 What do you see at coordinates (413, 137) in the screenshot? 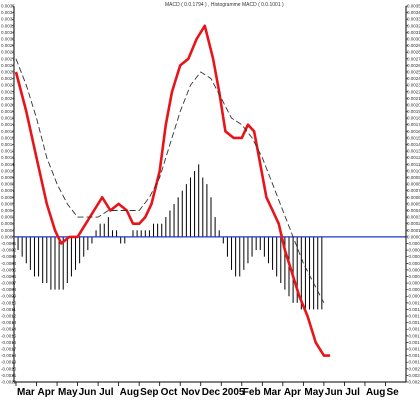
I see `y-tick-label-right: 0.0015` at bounding box center [413, 137].